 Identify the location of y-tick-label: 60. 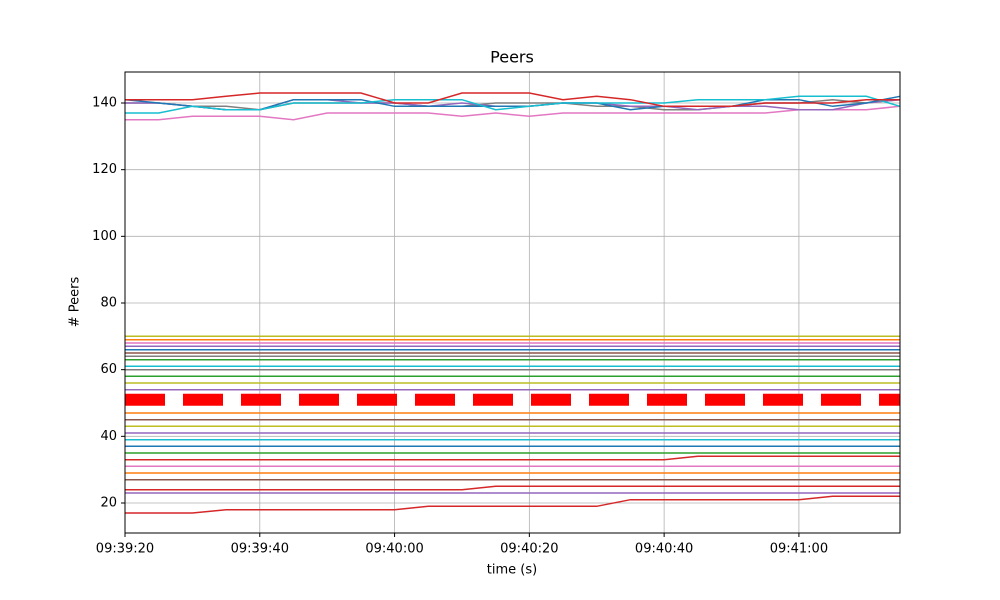
(108, 369).